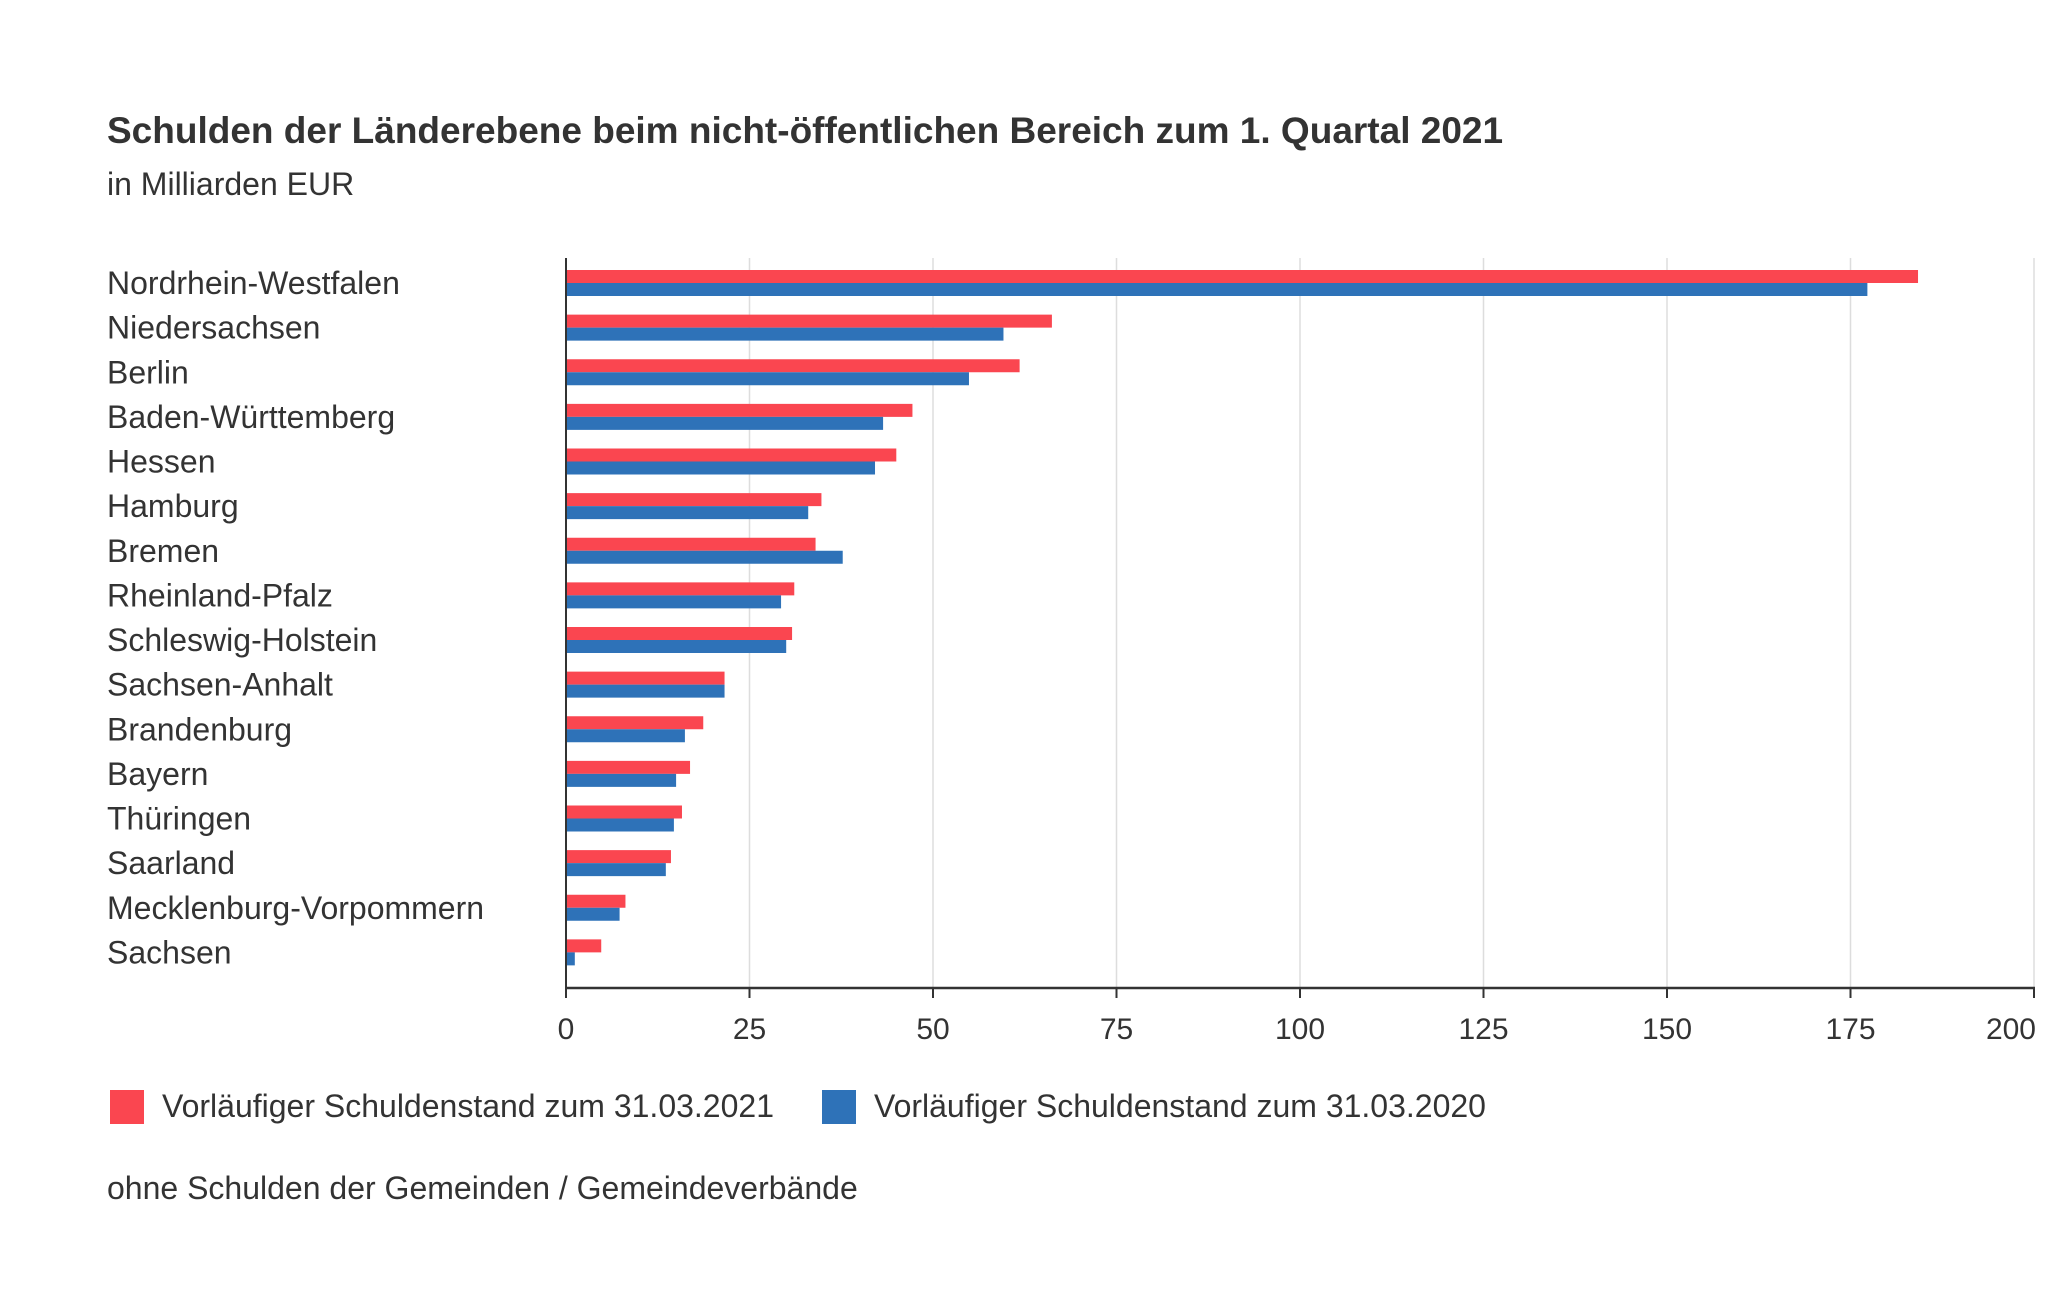  What do you see at coordinates (220, 685) in the screenshot?
I see `category-label: Sachsen-Anhalt` at bounding box center [220, 685].